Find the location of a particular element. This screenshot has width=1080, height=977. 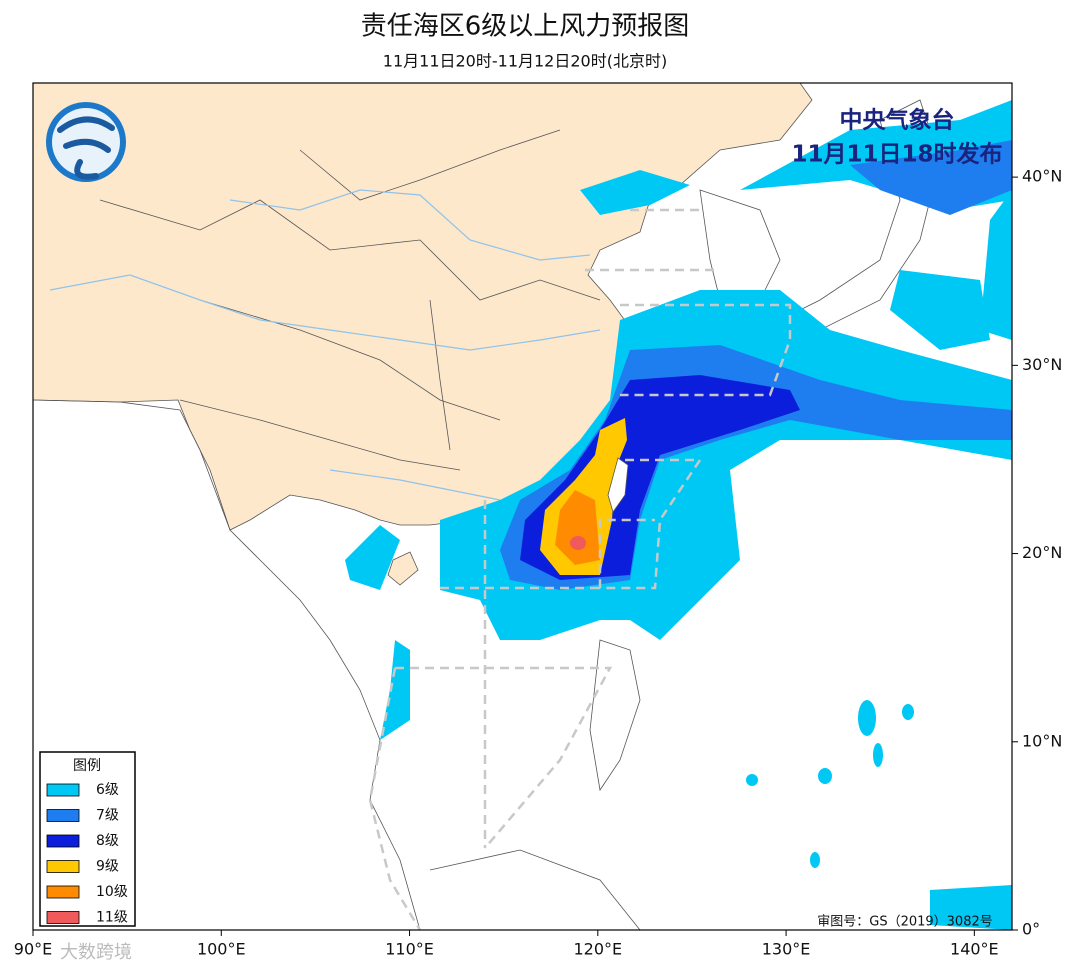

legend-label: 8级 is located at coordinates (107, 841).